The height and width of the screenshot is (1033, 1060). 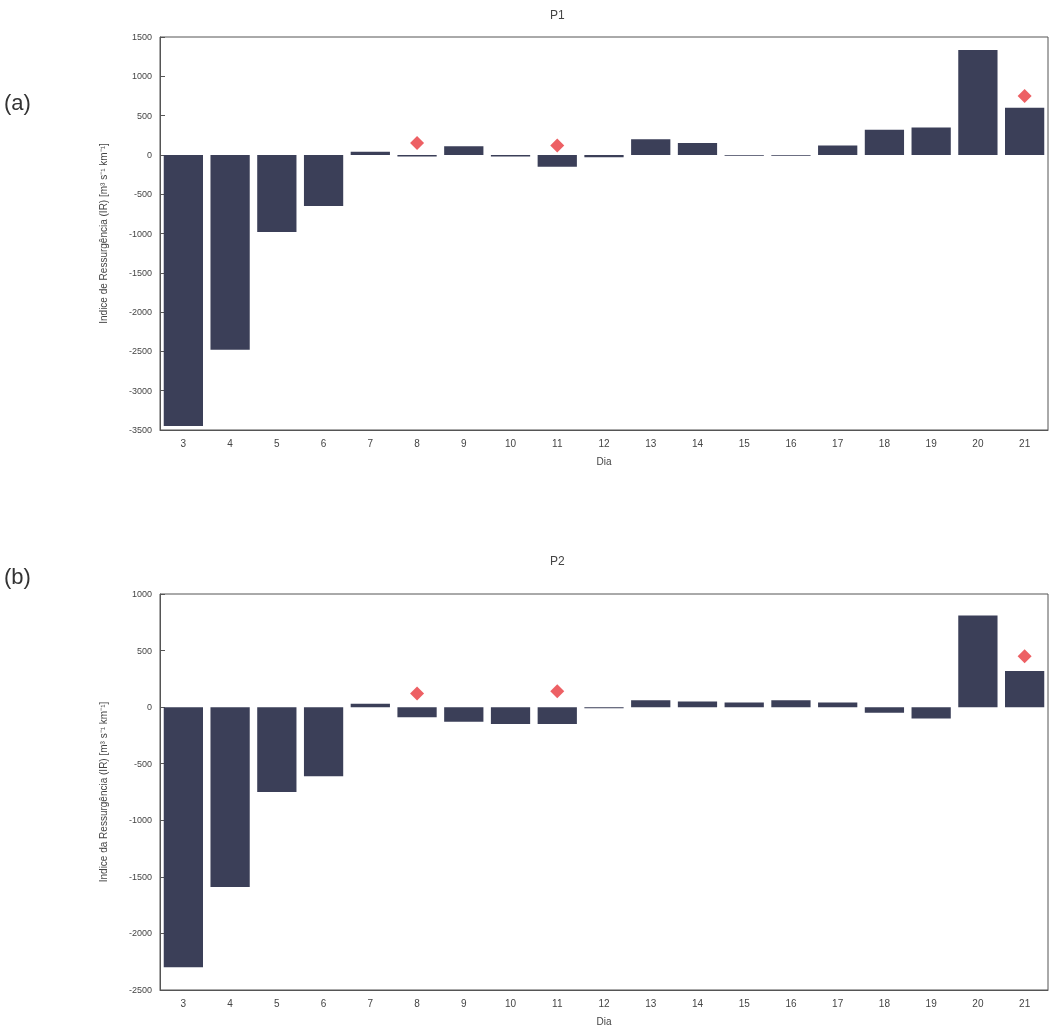 What do you see at coordinates (557, 15) in the screenshot?
I see `chart-title: P1` at bounding box center [557, 15].